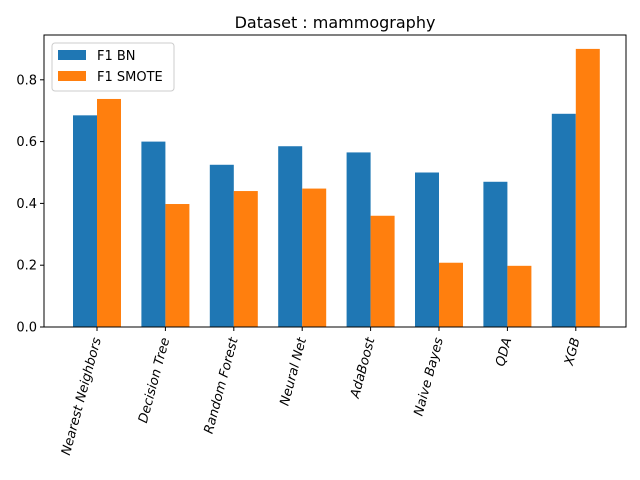 Image resolution: width=640 pixels, height=480 pixels. I want to click on legend-label: F1 SMOTE, so click(130, 77).